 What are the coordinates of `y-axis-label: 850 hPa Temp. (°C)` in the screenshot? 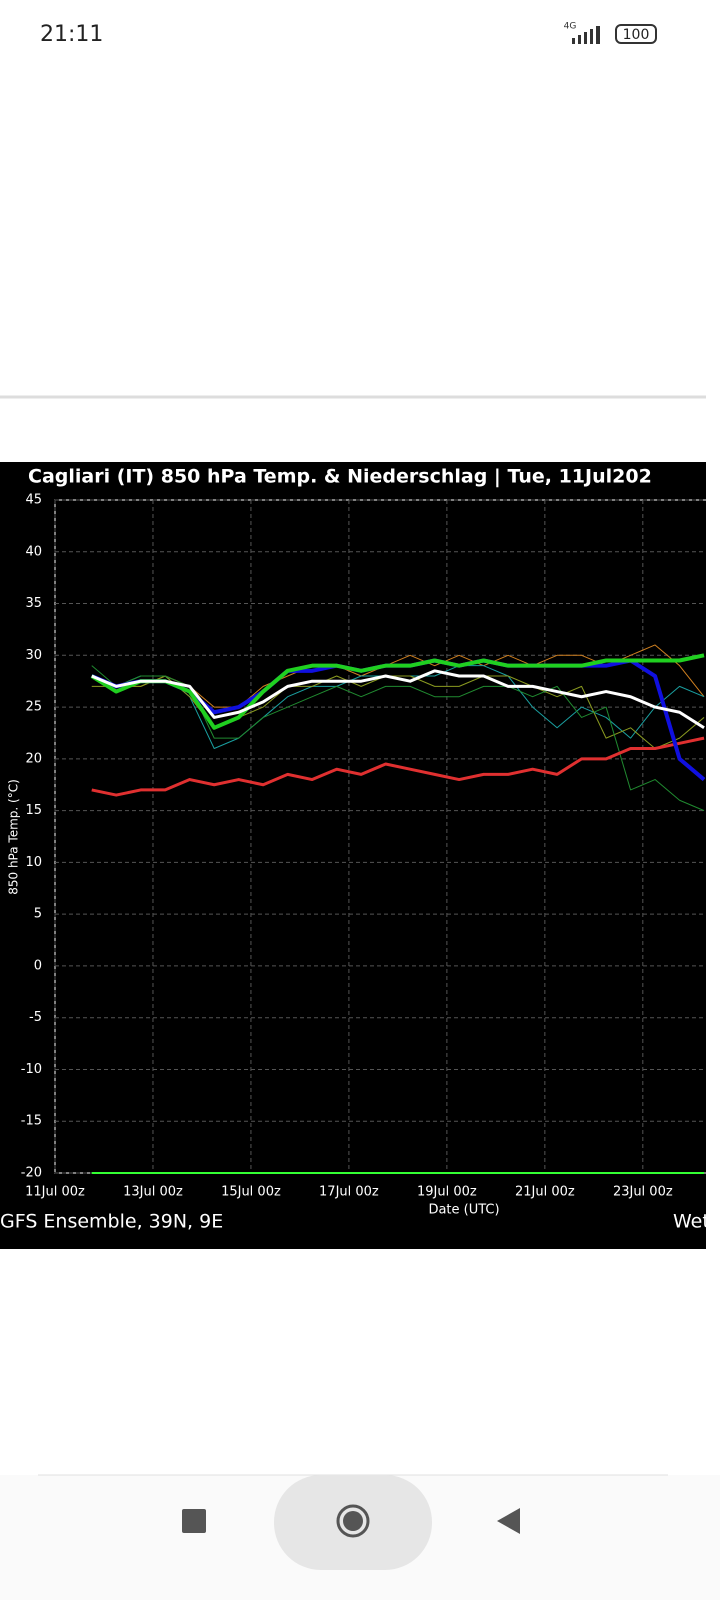 It's located at (14, 837).